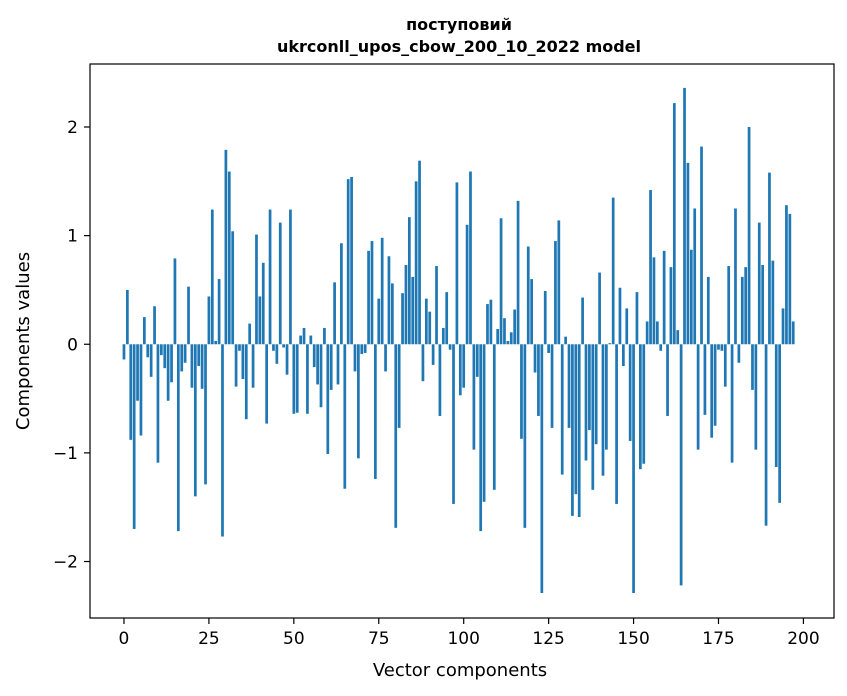 This screenshot has width=847, height=696. Describe the element at coordinates (124, 639) in the screenshot. I see `x-tick-label: 0` at that location.